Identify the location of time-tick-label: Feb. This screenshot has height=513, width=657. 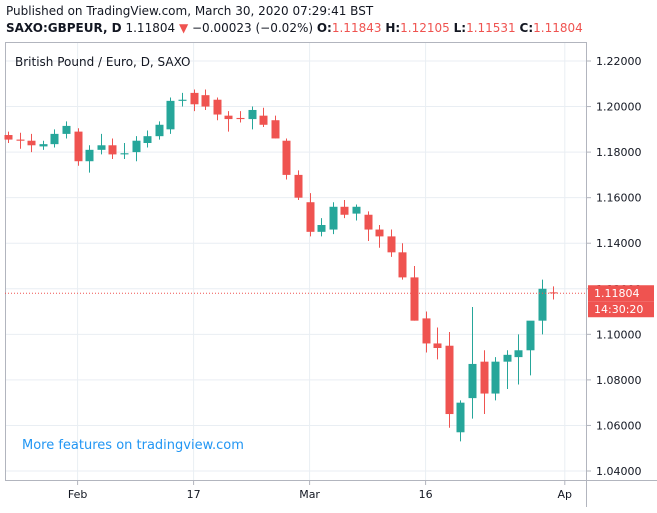
(77, 494).